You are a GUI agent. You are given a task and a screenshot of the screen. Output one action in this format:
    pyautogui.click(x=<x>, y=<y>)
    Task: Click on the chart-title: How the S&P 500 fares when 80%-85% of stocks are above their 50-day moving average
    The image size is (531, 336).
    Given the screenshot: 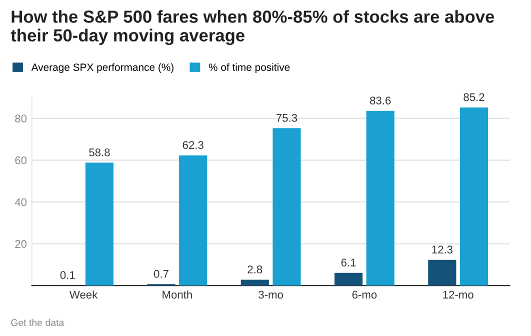 What is the action you would take?
    pyautogui.click(x=252, y=28)
    